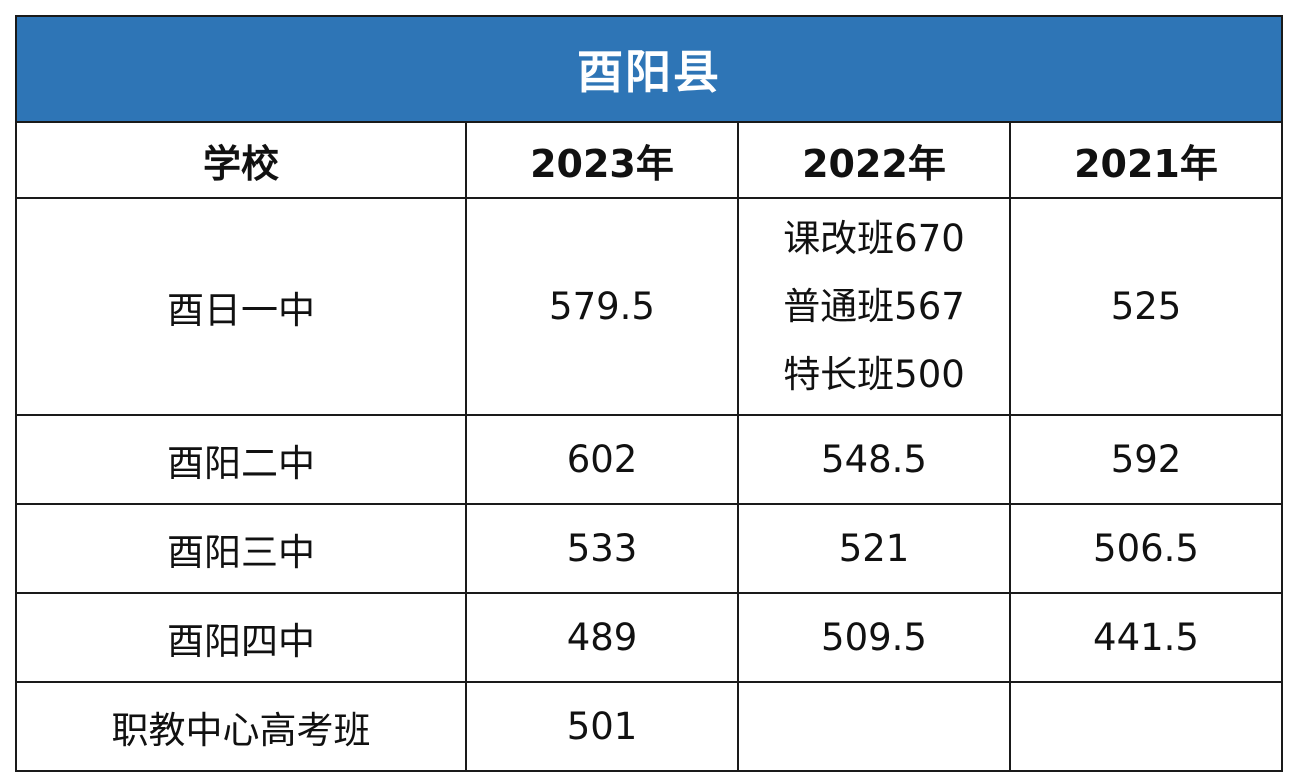  What do you see at coordinates (602, 160) in the screenshot?
I see `header-2023: 2023年` at bounding box center [602, 160].